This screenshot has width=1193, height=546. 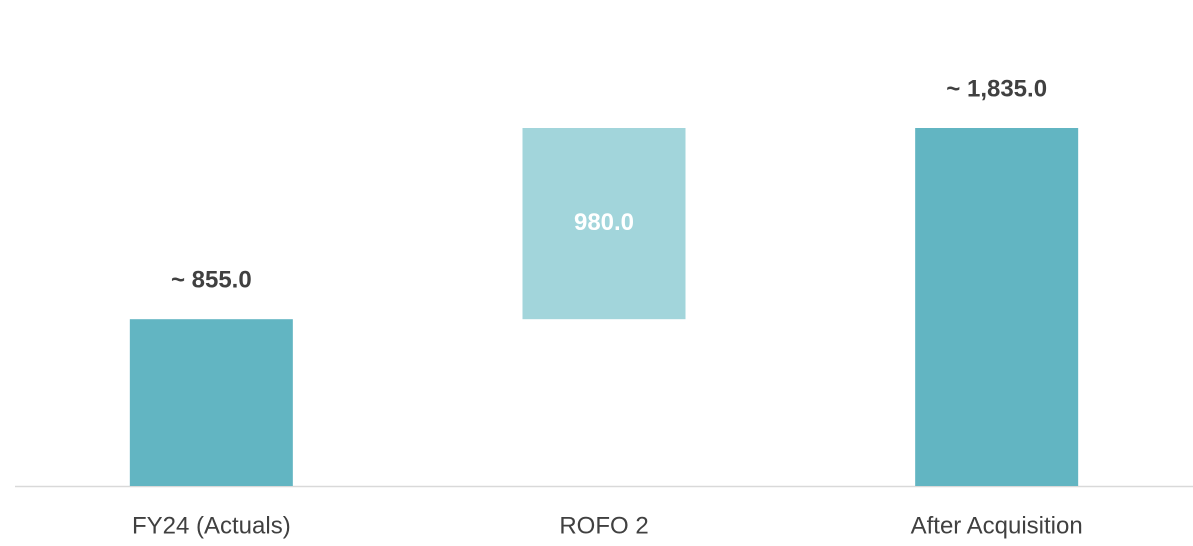 What do you see at coordinates (997, 525) in the screenshot?
I see `x-tick-label: After Acquisition` at bounding box center [997, 525].